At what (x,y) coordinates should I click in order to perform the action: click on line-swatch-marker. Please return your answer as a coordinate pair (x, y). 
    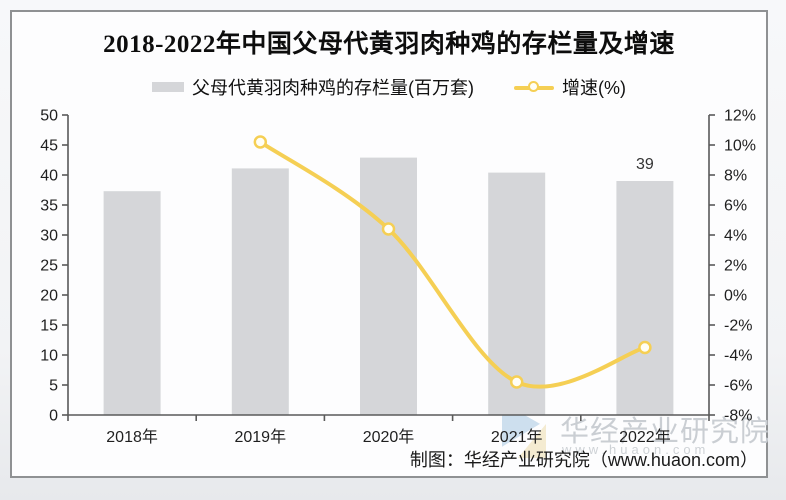
    Looking at the image, I should click on (533, 86).